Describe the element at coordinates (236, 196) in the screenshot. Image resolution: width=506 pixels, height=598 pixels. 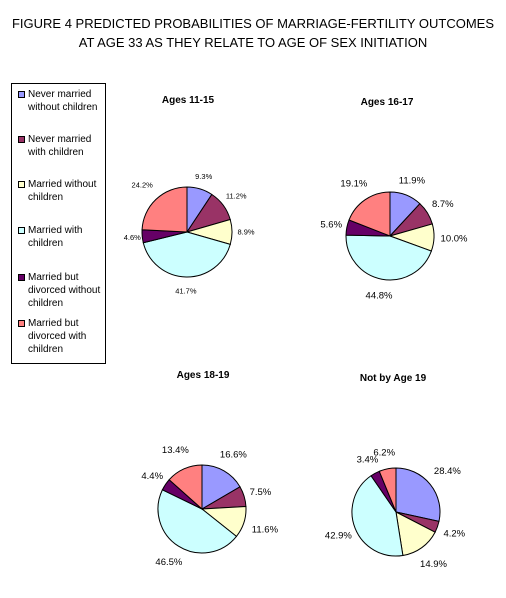
I see `slice-label: 11.2%` at that location.